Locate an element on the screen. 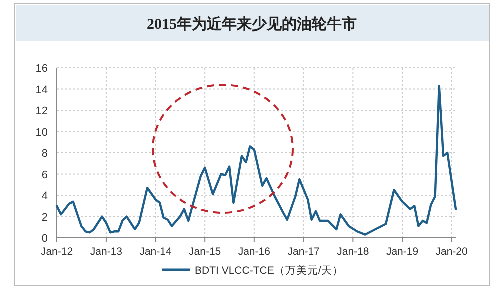  legend-label: BDTI VLCC-TCE（万美元/天） is located at coordinates (269, 270).